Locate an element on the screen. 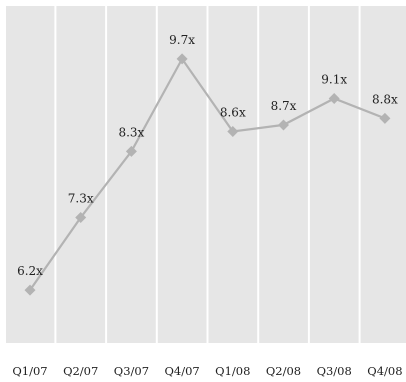 This screenshot has width=406, height=382. x-tick-label: Q3/07 is located at coordinates (131, 371).